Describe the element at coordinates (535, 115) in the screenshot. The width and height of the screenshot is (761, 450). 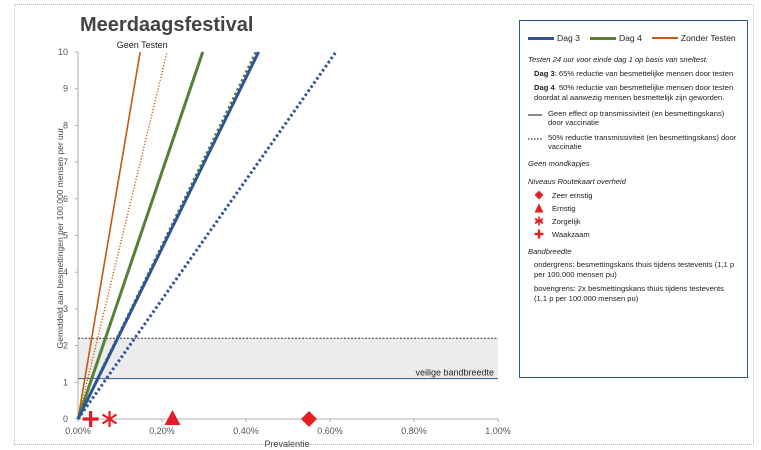
I see `solid-line-icon` at that location.